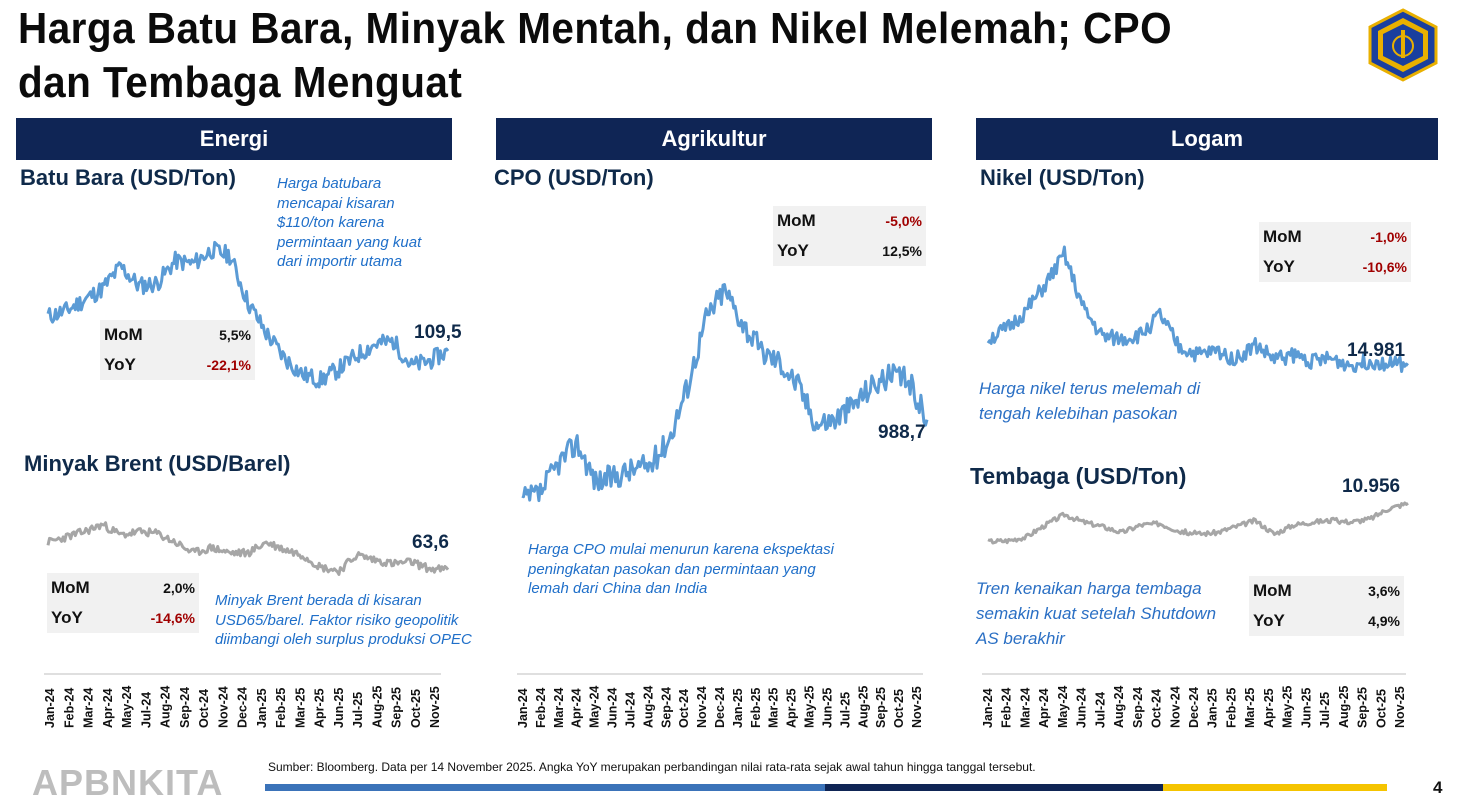 Image resolution: width=1457 pixels, height=805 pixels. Describe the element at coordinates (903, 221) in the screenshot. I see `mom-value: -5,0%` at that location.